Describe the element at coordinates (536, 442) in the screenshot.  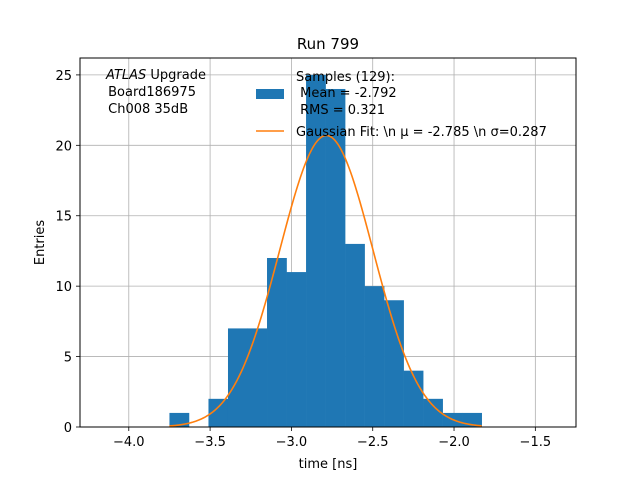
I see `x-tick-label: −1.5` at that location.